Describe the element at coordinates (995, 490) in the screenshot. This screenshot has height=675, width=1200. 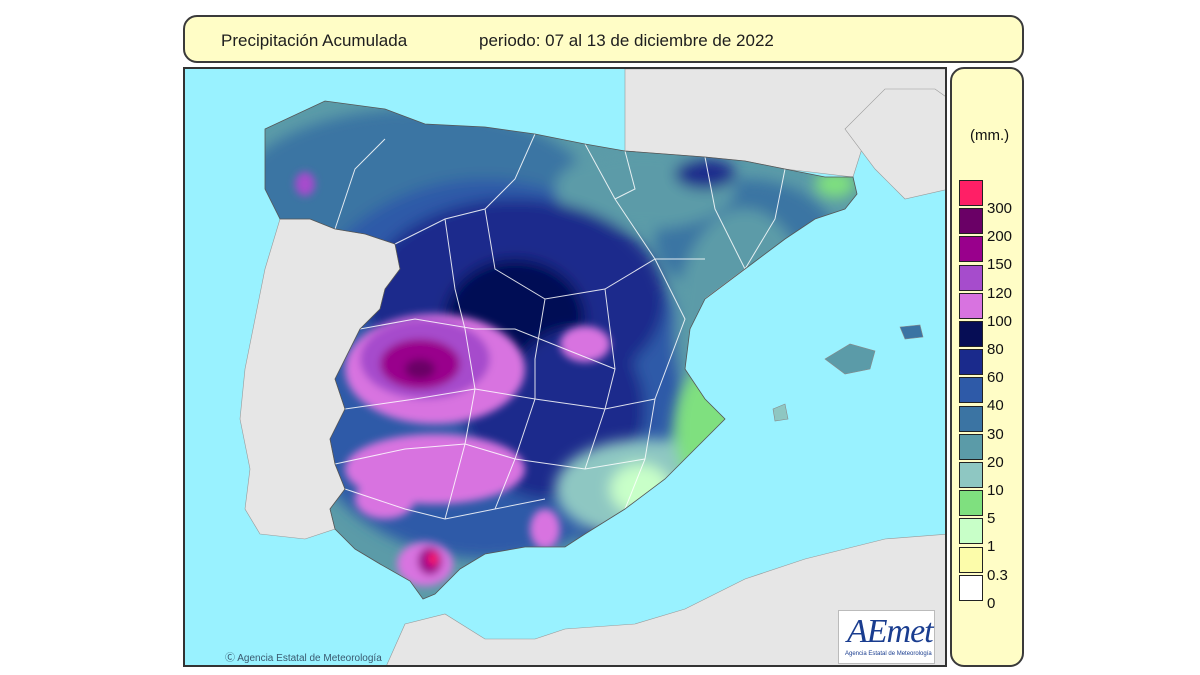
I see `legend-label: 10` at that location.